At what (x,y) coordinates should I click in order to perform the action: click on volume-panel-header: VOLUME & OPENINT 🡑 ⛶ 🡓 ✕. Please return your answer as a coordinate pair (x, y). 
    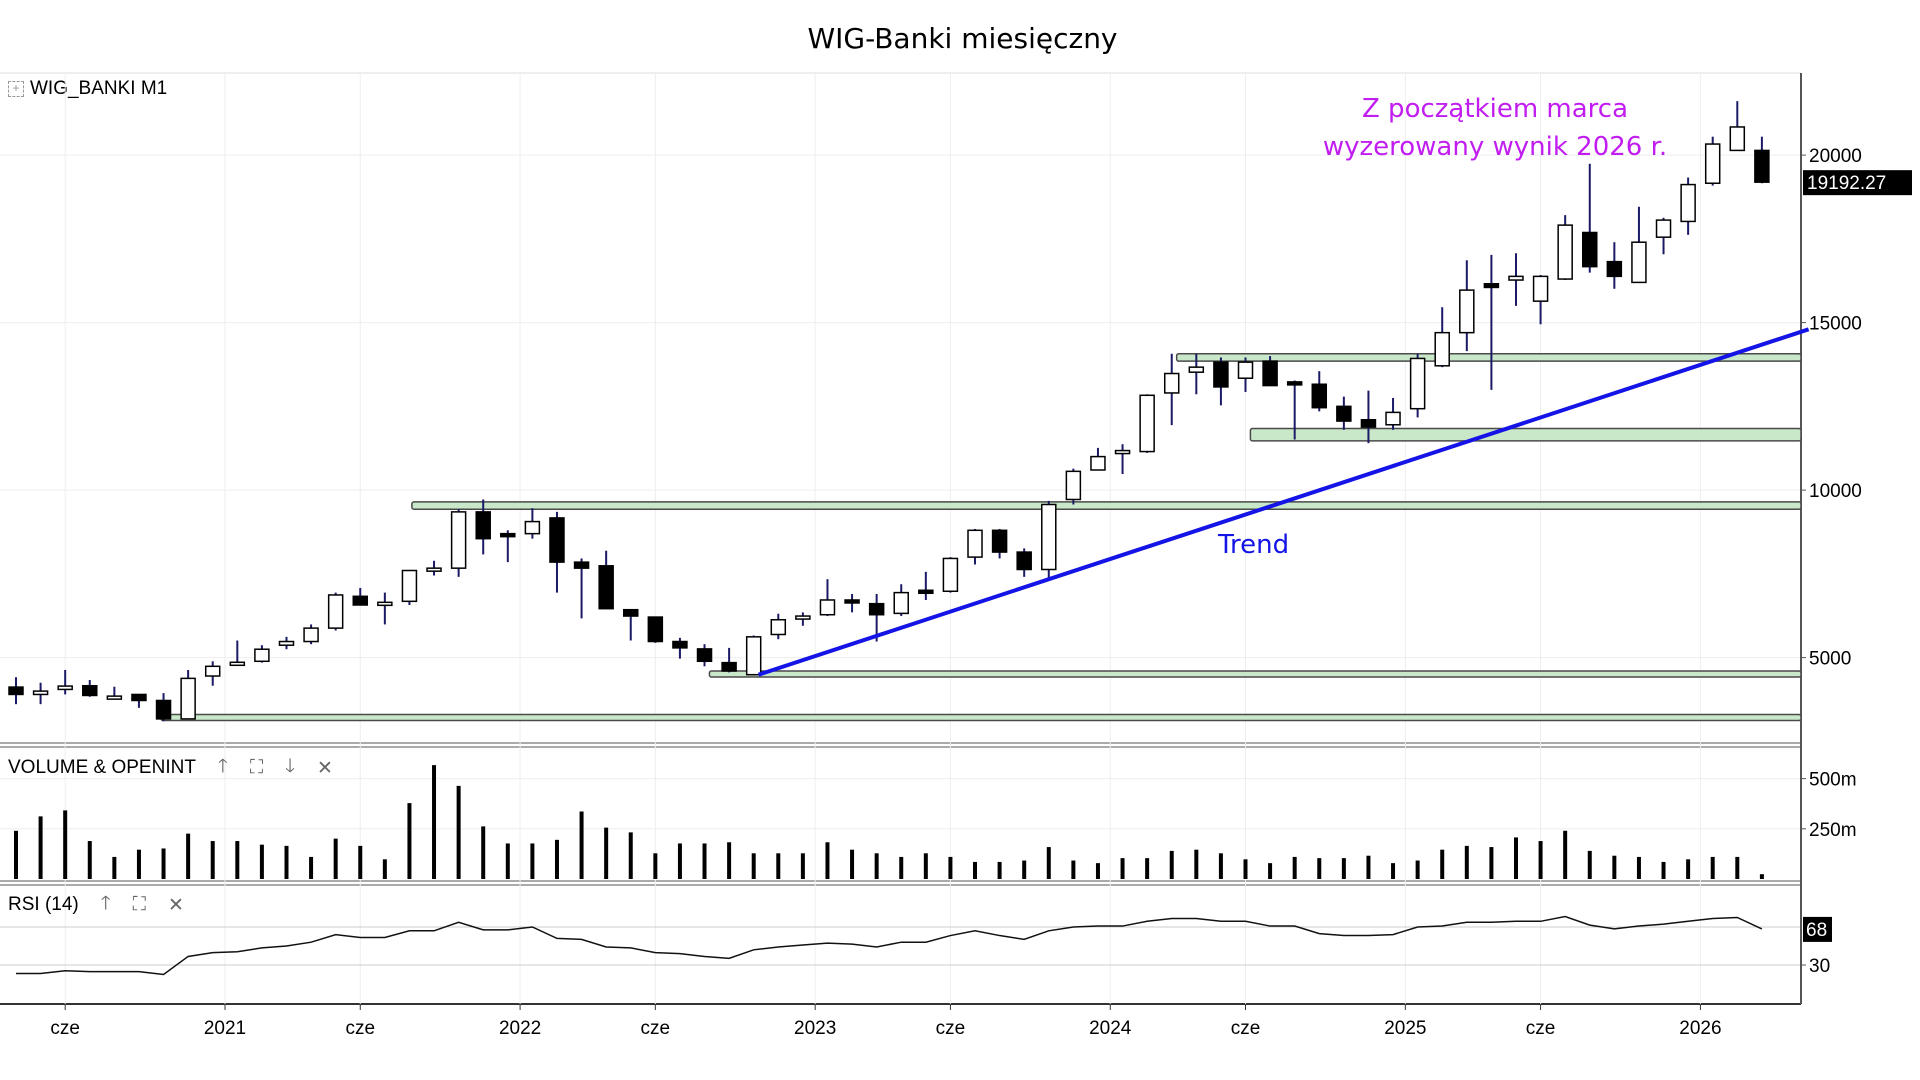
    Looking at the image, I should click on (170, 768).